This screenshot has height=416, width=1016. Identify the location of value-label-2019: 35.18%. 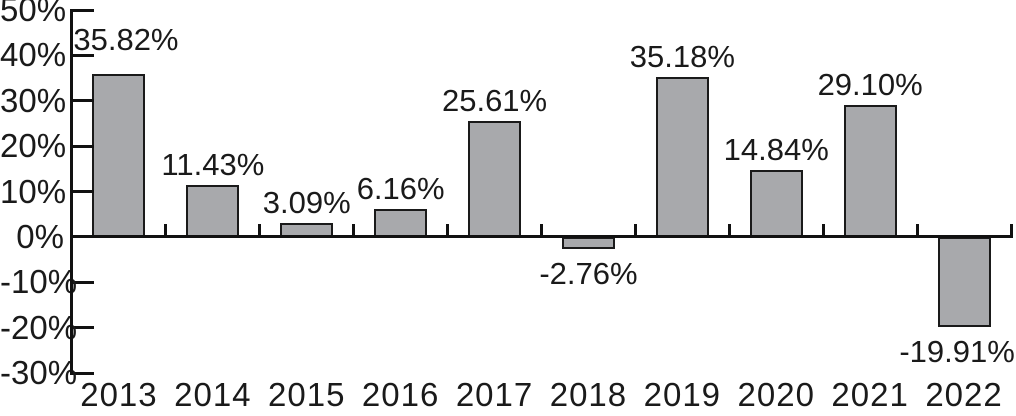
(682, 57).